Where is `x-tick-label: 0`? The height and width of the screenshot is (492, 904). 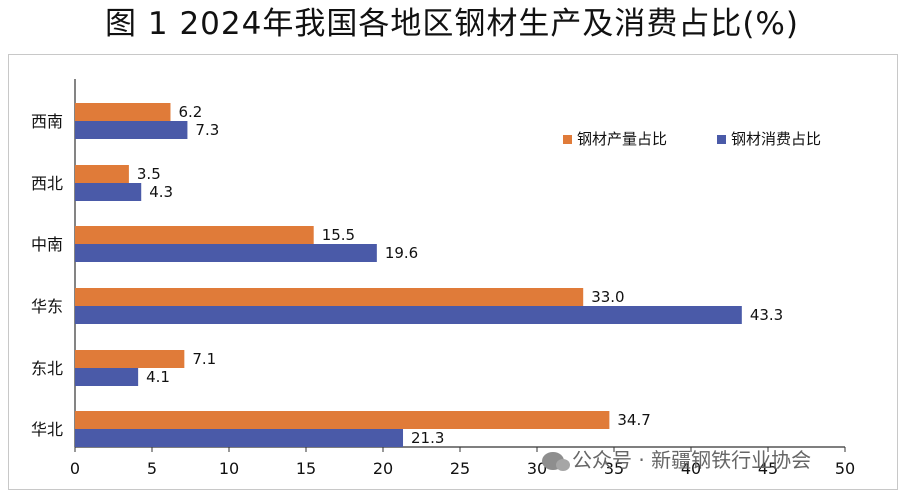
x-tick-label: 0 is located at coordinates (75, 468).